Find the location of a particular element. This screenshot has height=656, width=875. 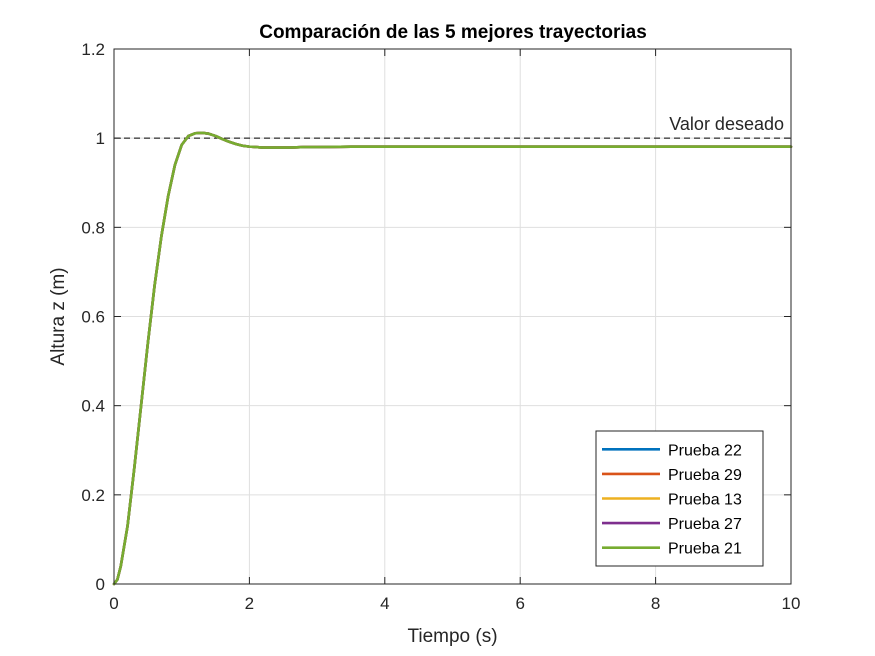

legend-label: Prueba 27 is located at coordinates (705, 524).